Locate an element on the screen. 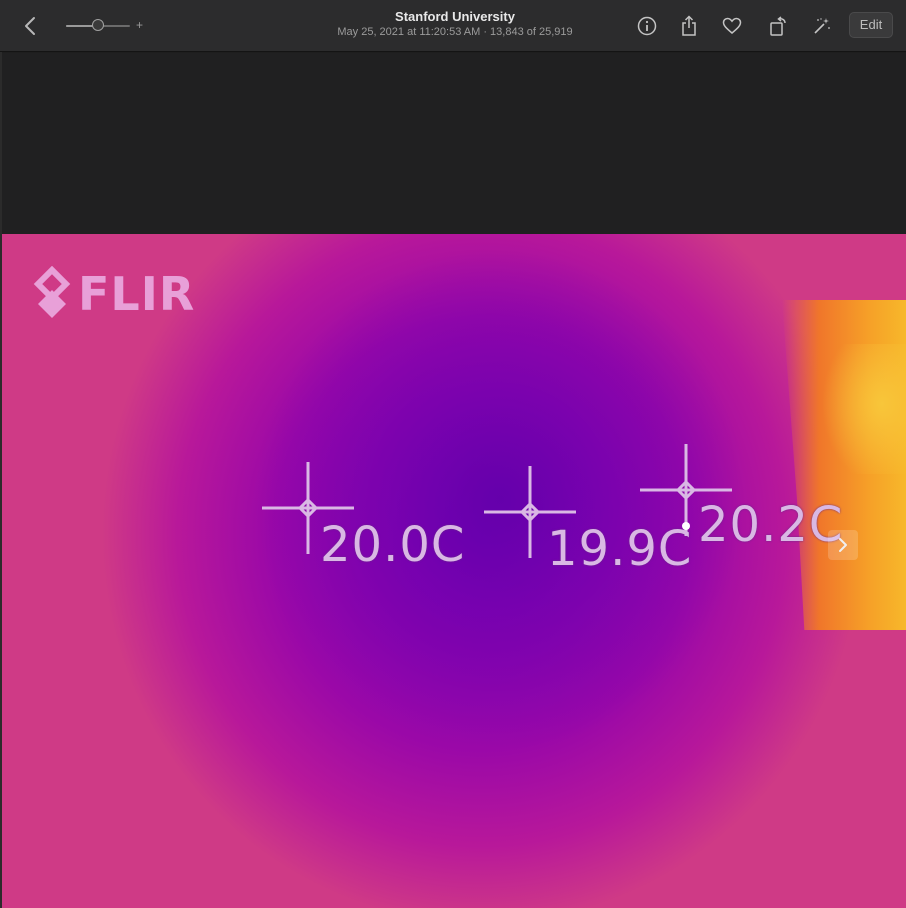 The width and height of the screenshot is (906, 908). photo-title: Stanford University is located at coordinates (455, 16).